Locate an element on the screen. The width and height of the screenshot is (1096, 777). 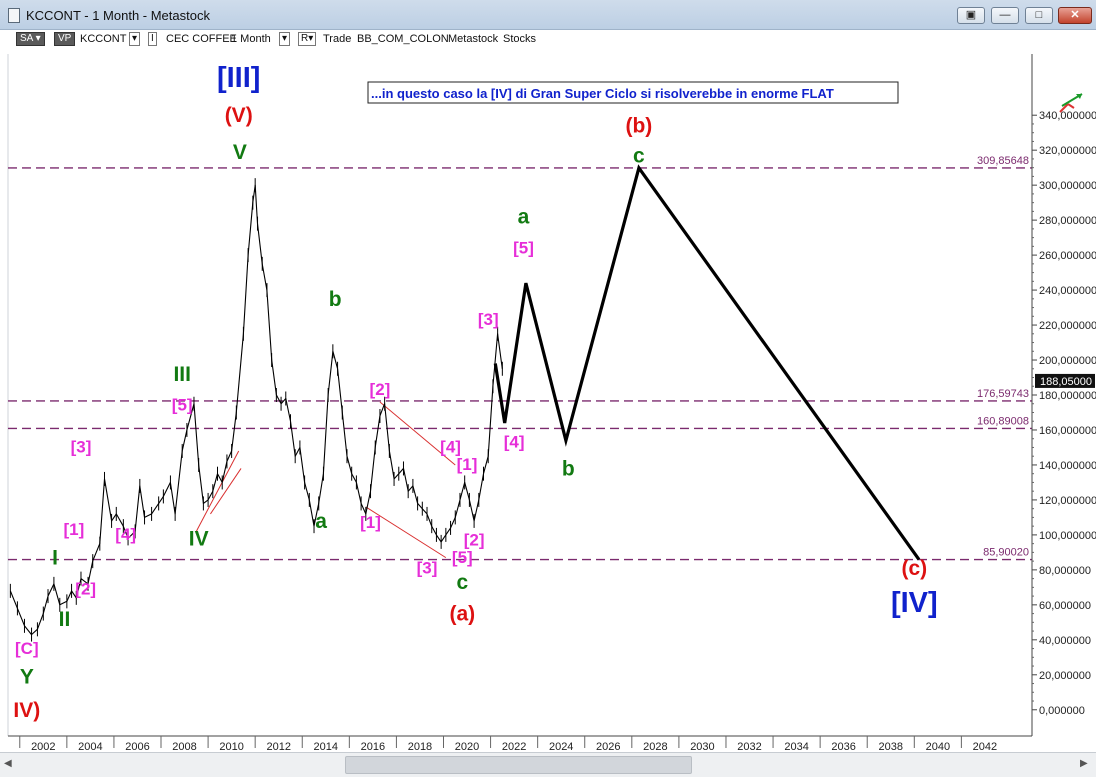
wave-label: I is located at coordinates (55, 558).